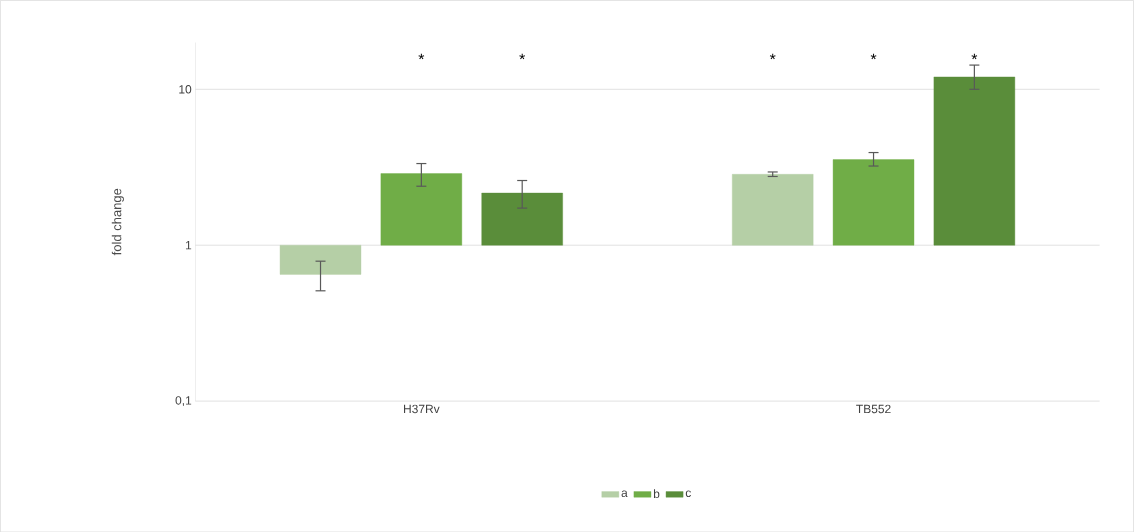 The height and width of the screenshot is (532, 1134). What do you see at coordinates (117, 221) in the screenshot?
I see `y-axis-title: fold change` at bounding box center [117, 221].